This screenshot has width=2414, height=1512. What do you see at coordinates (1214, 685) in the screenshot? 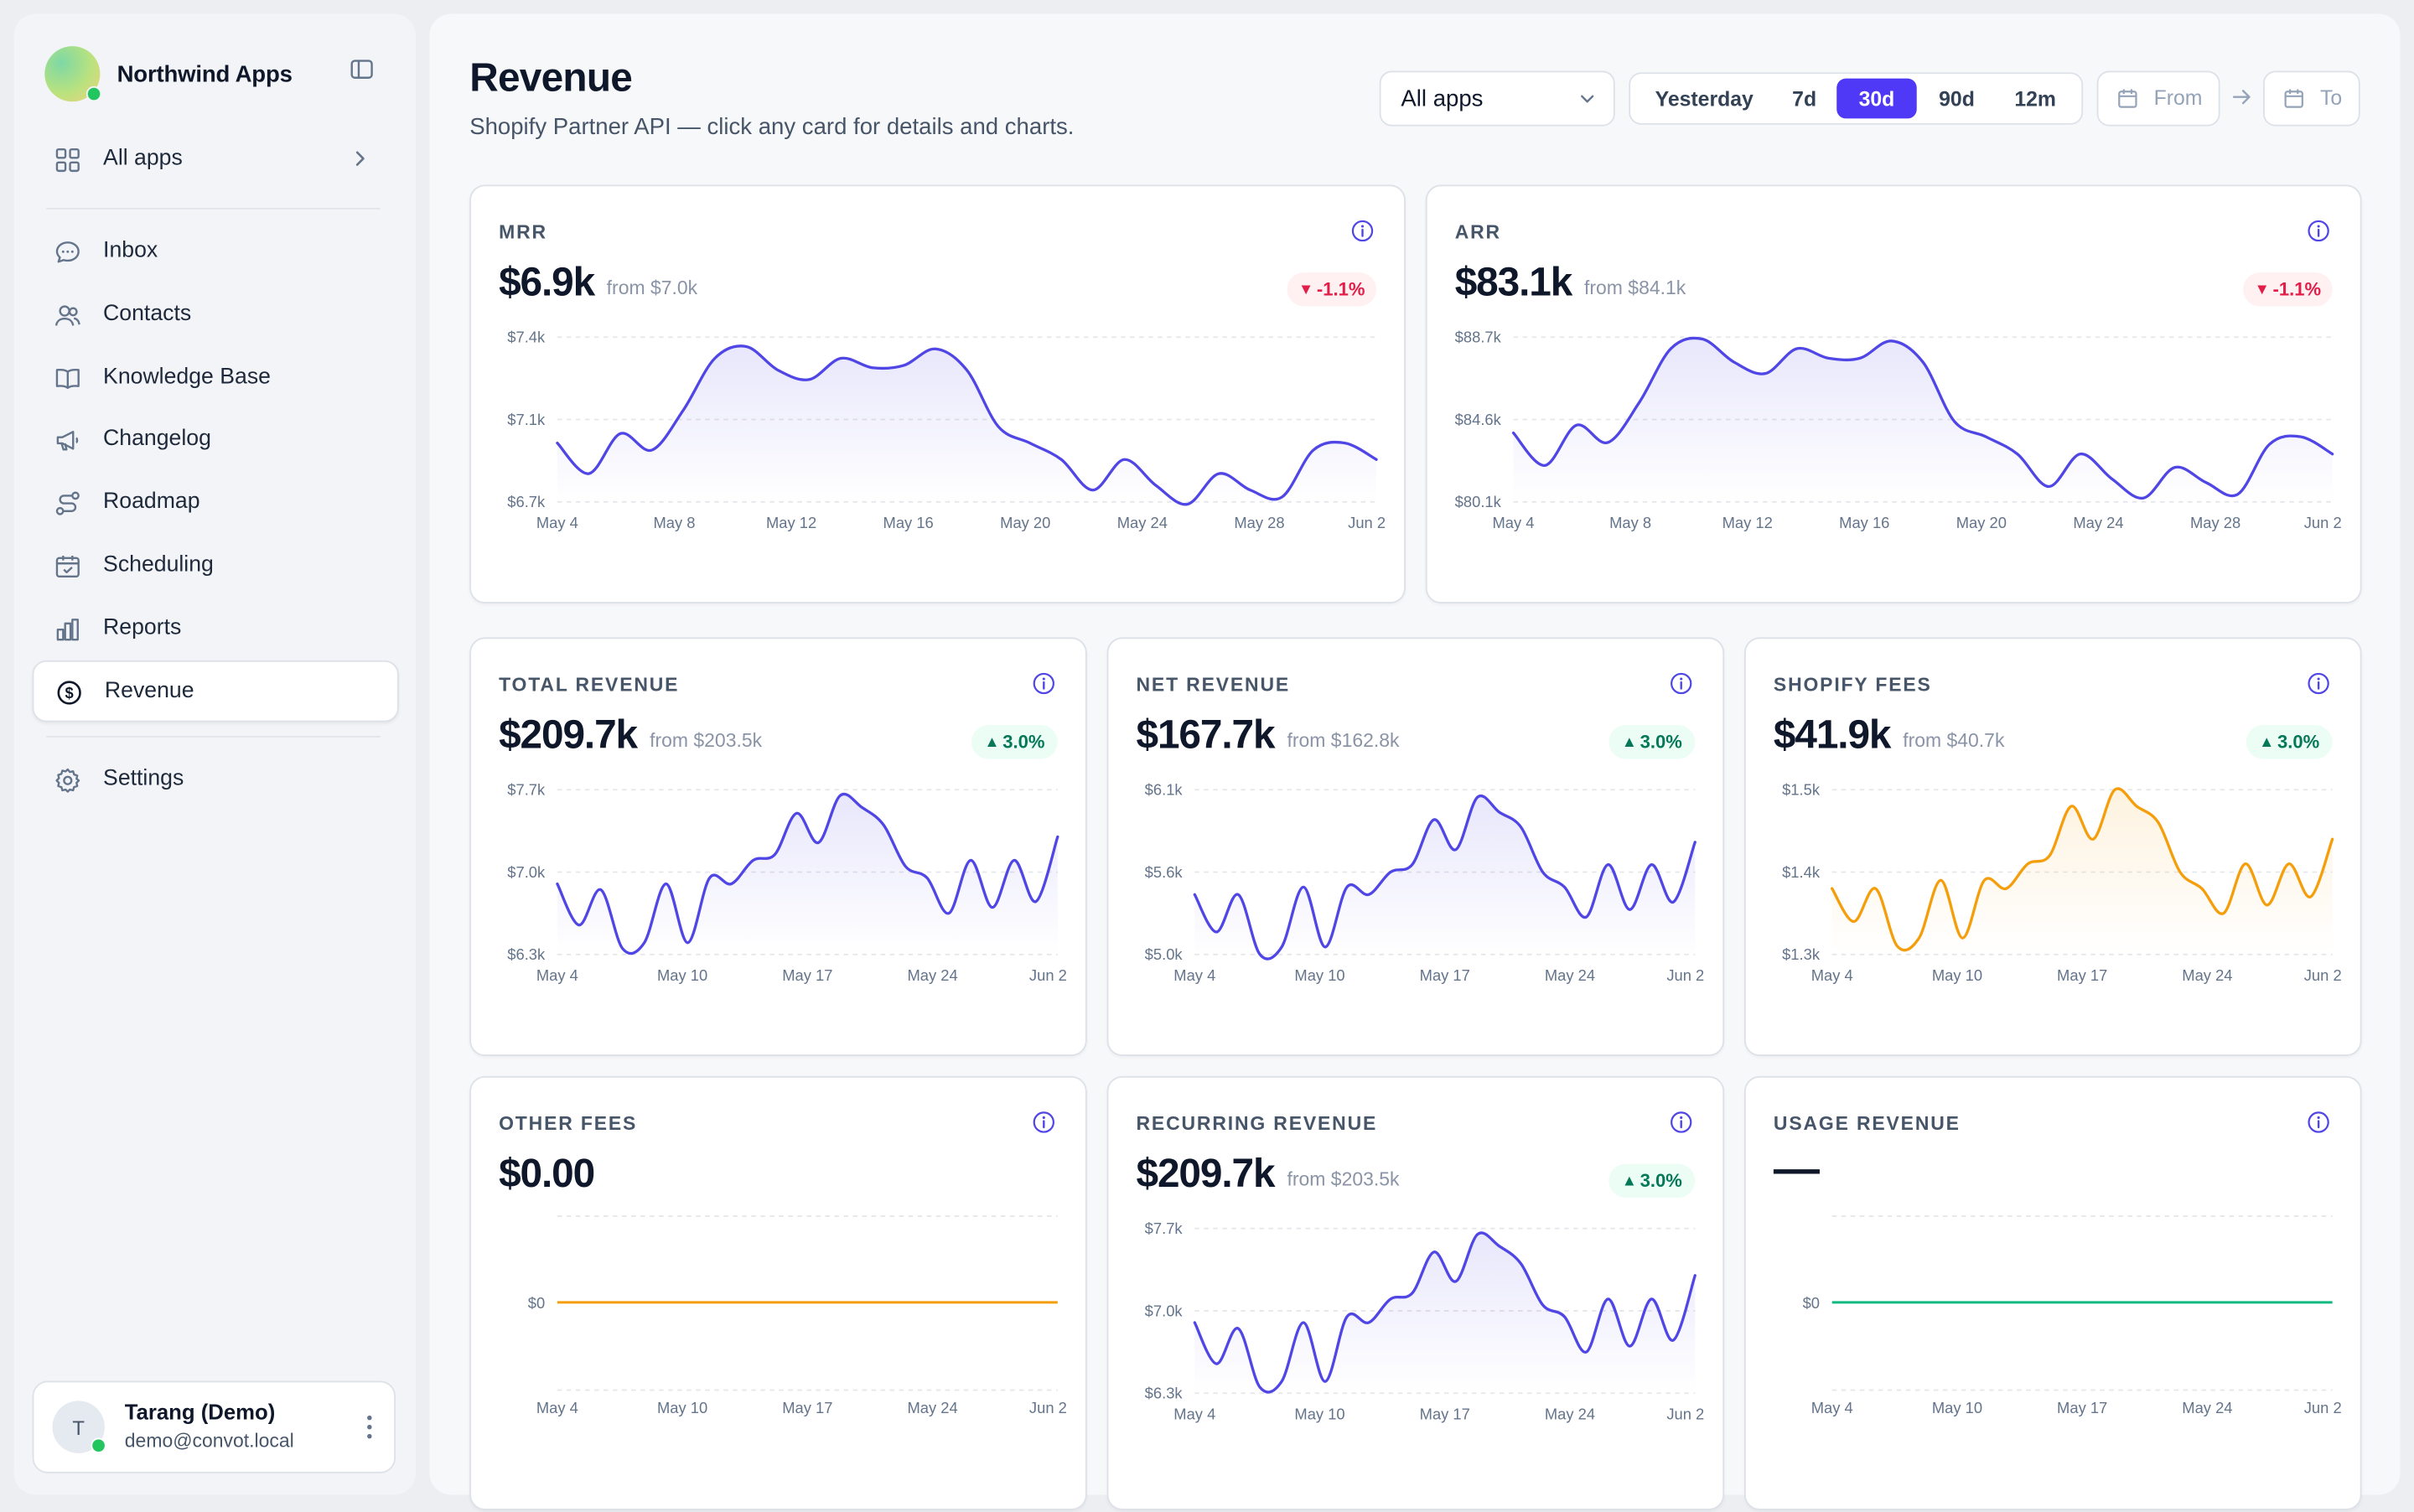
I see `card-label: NET REVENUE` at bounding box center [1214, 685].